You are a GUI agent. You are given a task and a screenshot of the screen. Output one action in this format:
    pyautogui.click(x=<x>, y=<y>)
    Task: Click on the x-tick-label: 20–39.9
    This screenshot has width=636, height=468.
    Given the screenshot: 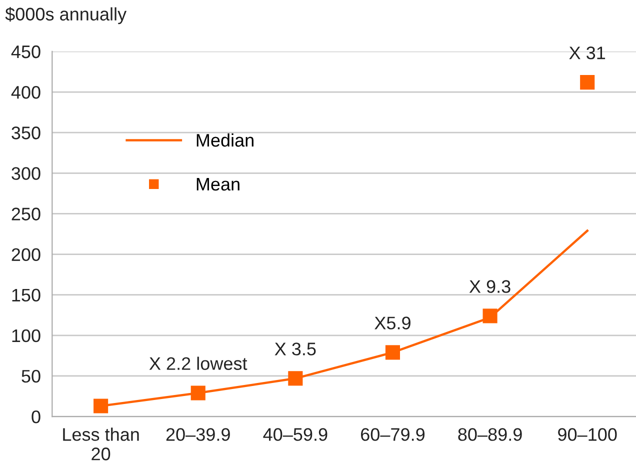 What is the action you would take?
    pyautogui.click(x=198, y=434)
    